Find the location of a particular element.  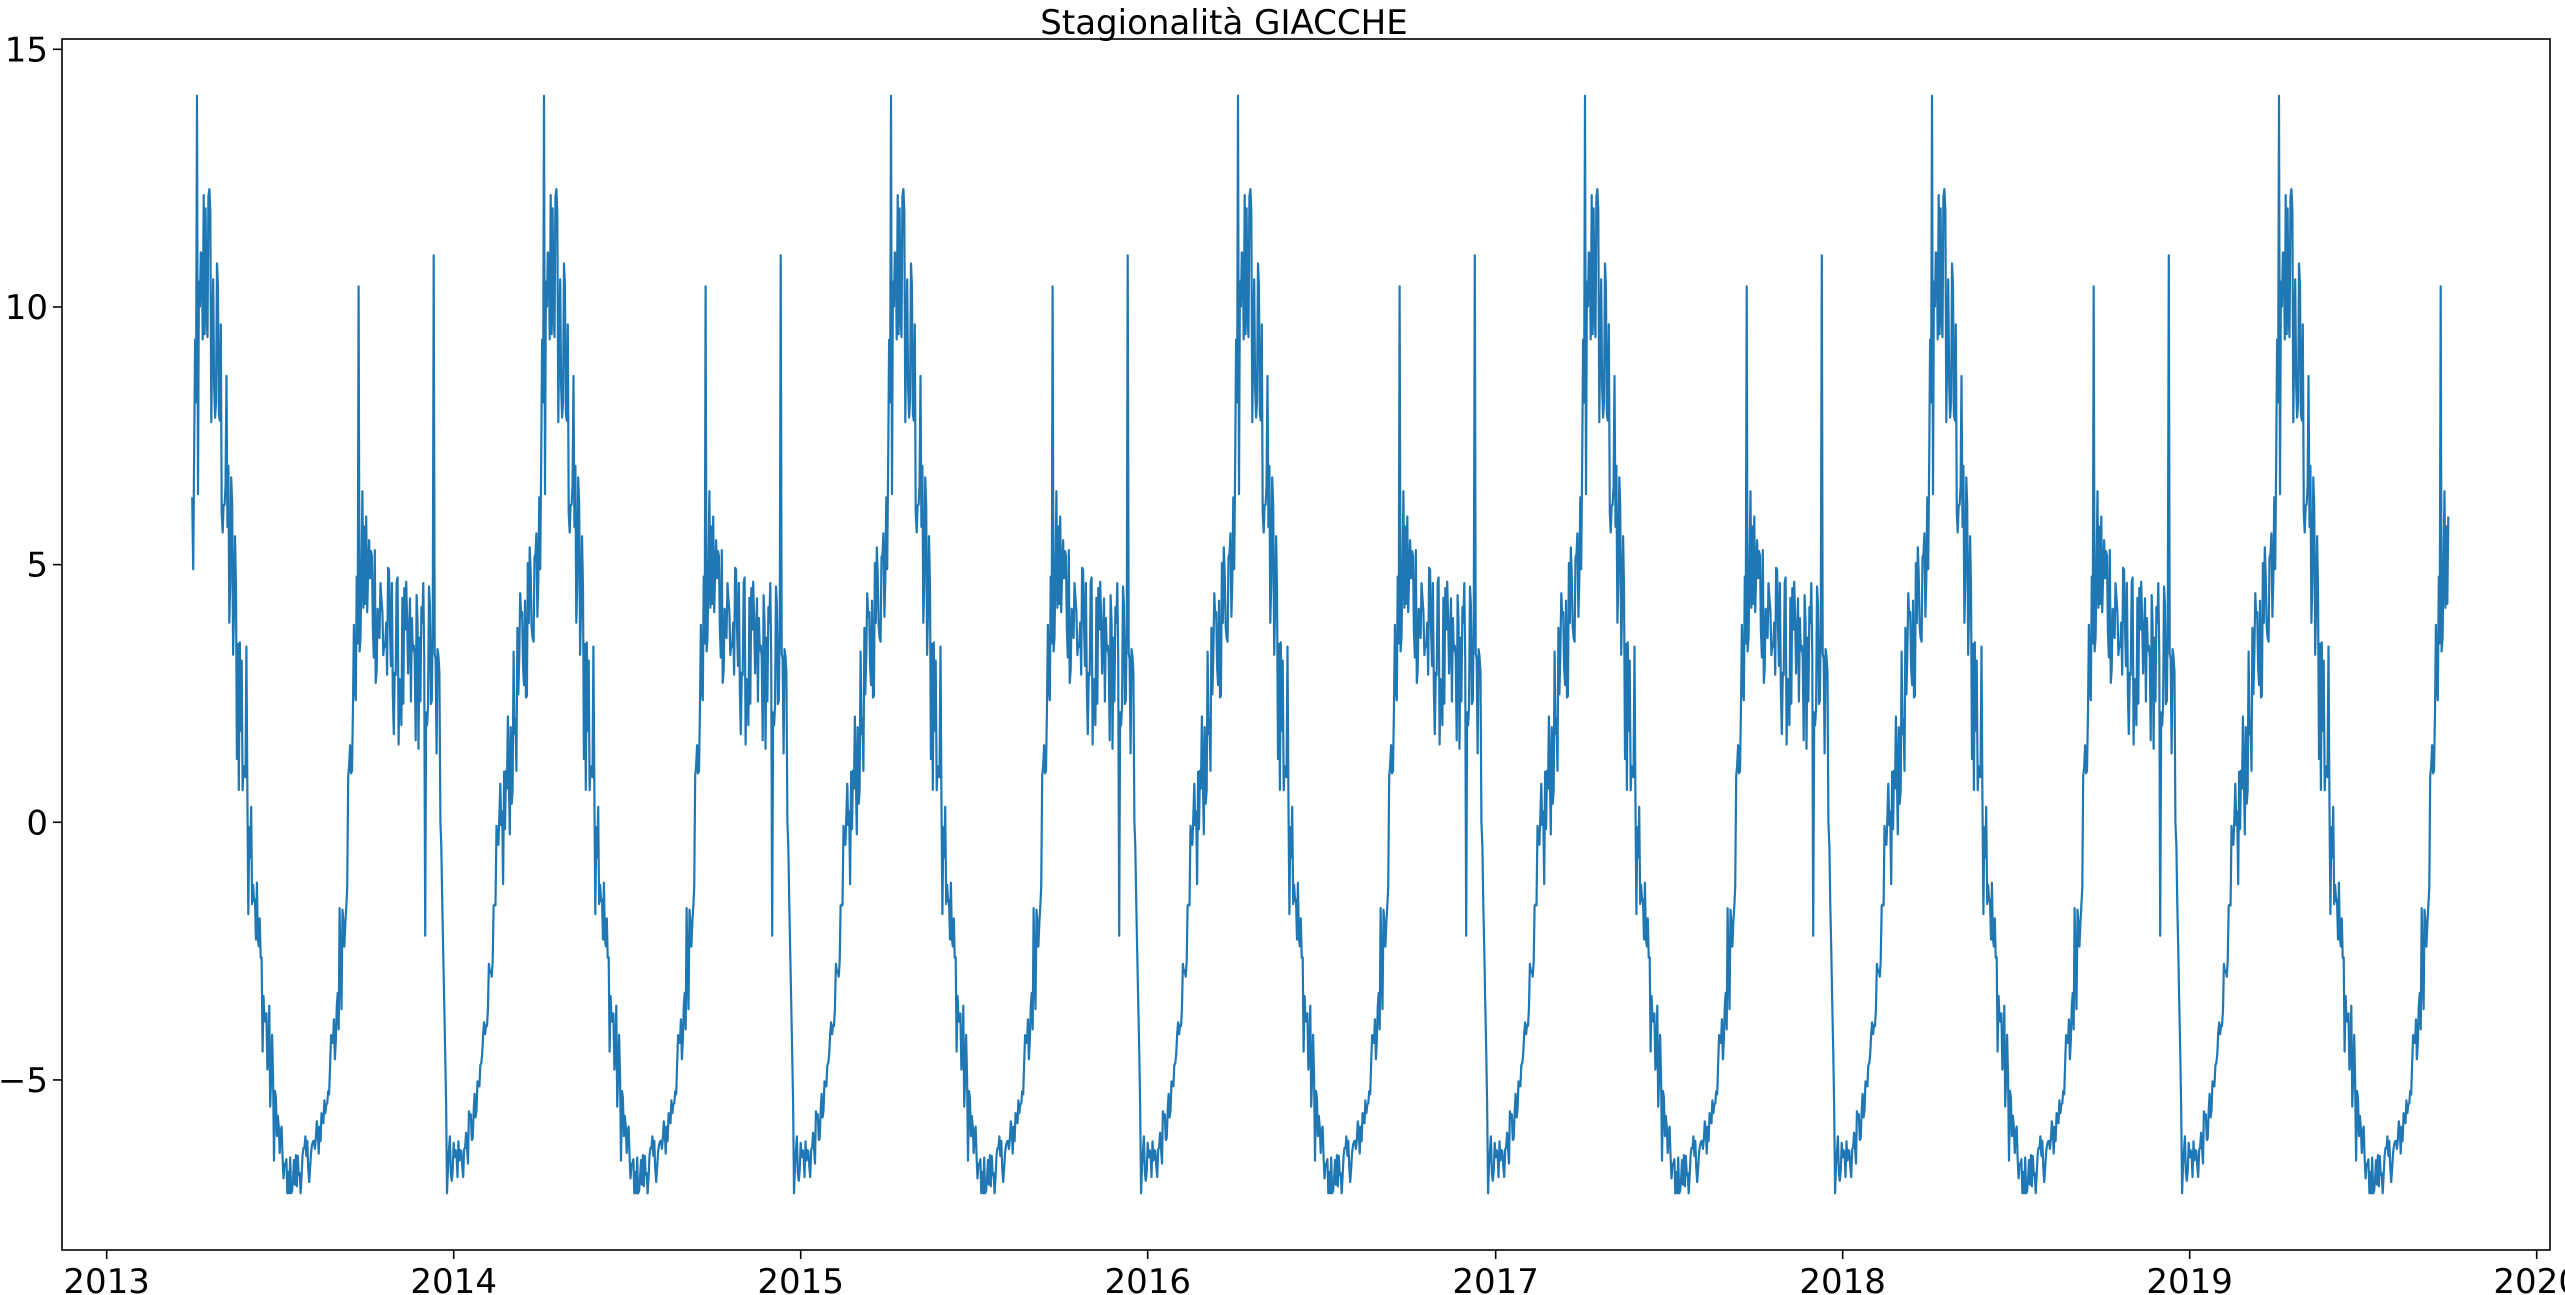

y-axis: 15 10 5 0 −5 is located at coordinates (31, 565).